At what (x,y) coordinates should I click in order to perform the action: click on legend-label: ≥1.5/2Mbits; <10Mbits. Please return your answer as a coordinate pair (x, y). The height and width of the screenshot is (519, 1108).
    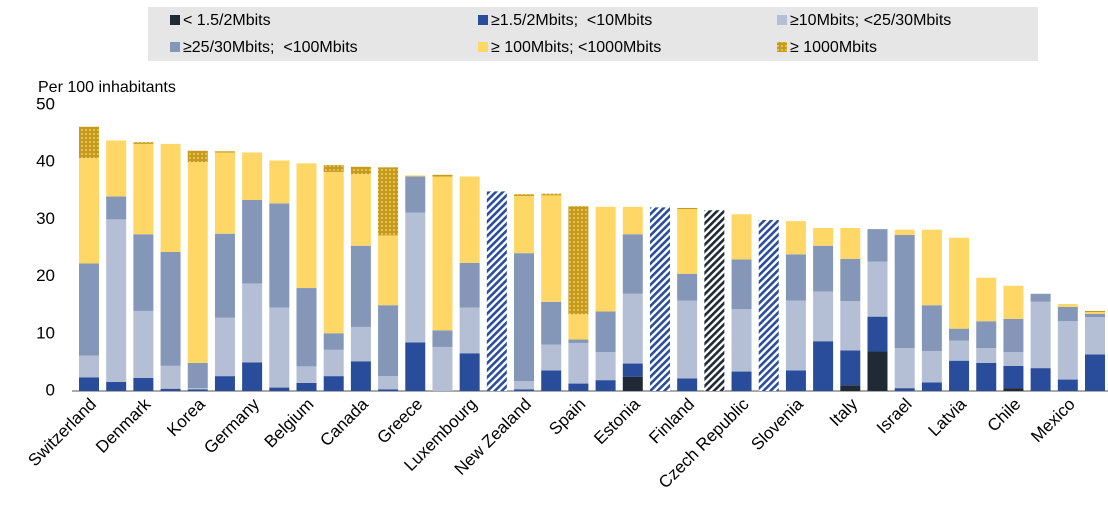
    Looking at the image, I should click on (571, 20).